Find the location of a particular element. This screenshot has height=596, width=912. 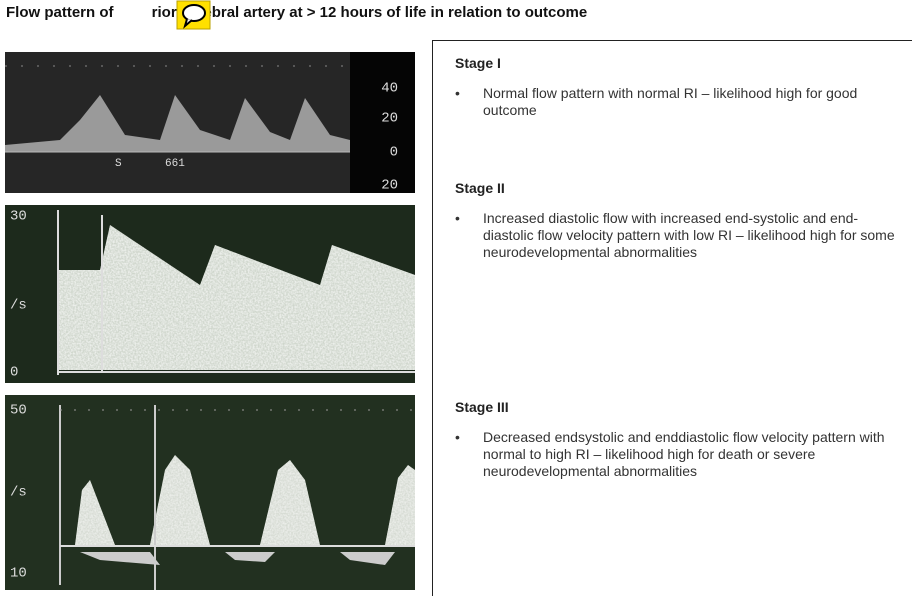

doppler-image-3: 50 /s 10 is located at coordinates (210, 492).